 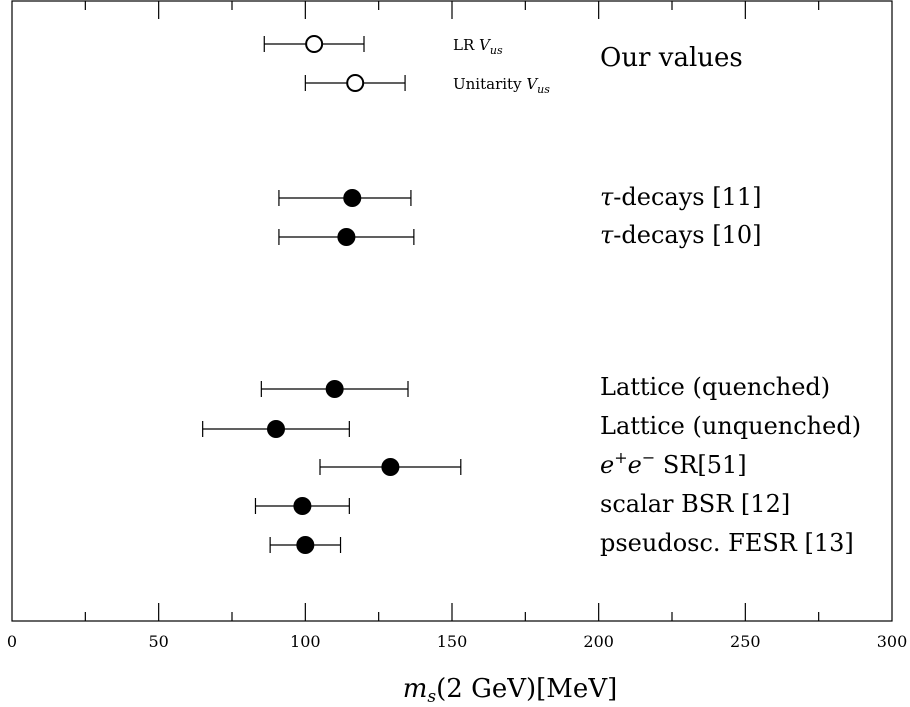 I want to click on point-label: τ-decays [11], so click(x=680, y=197).